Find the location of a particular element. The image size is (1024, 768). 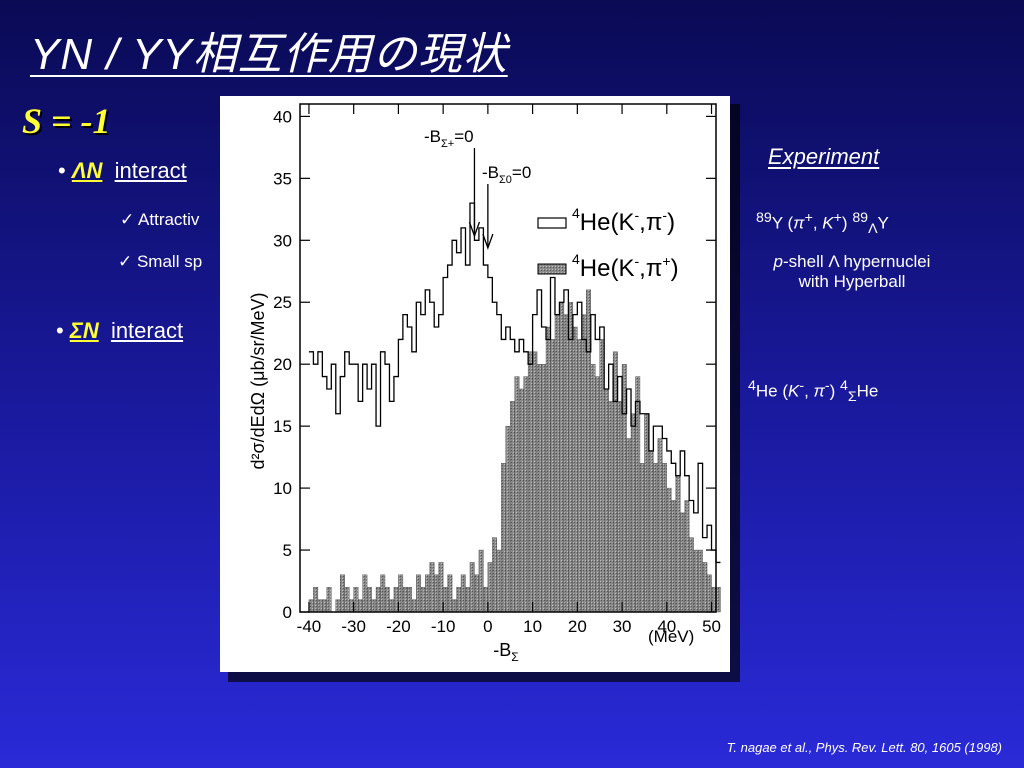

x-tick-label: -10 is located at coordinates (443, 626).